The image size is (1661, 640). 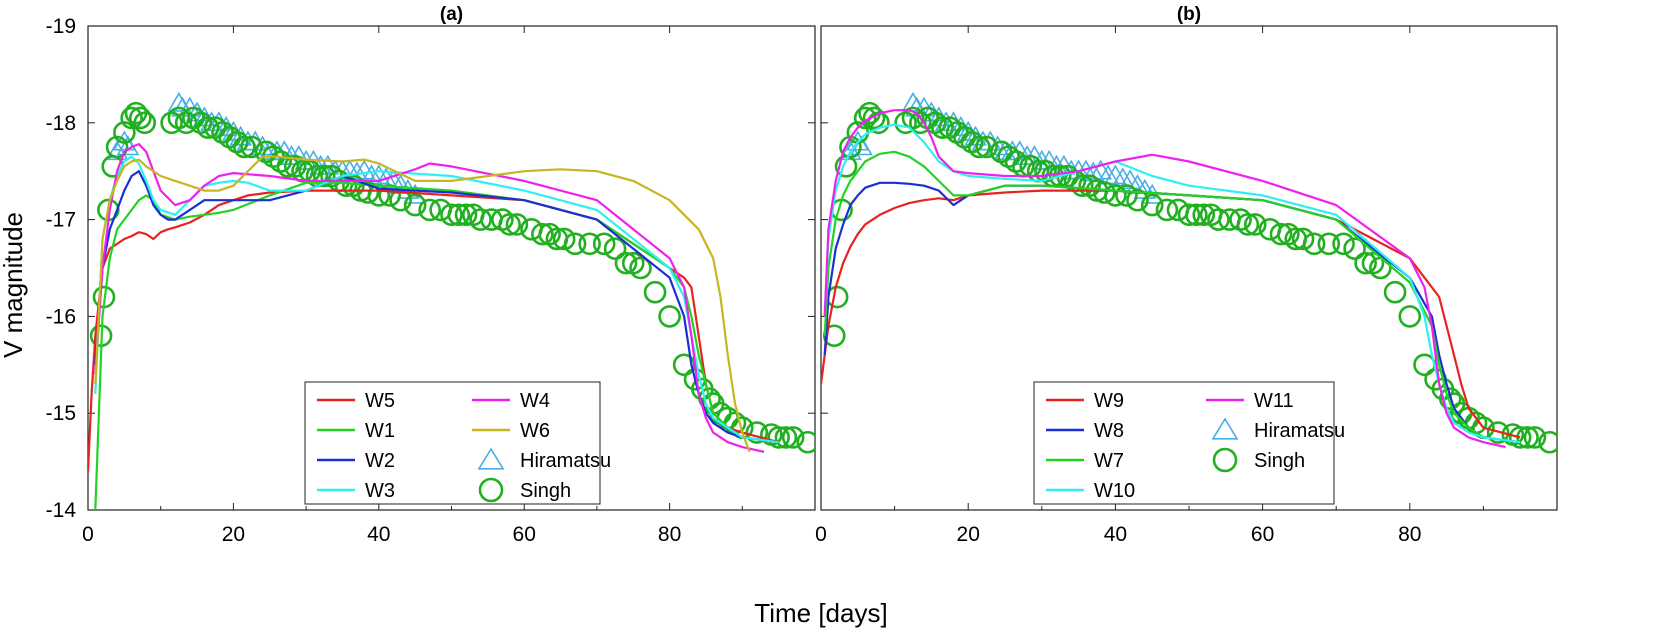 I want to click on legend-entry-w5: W5, so click(x=356, y=401).